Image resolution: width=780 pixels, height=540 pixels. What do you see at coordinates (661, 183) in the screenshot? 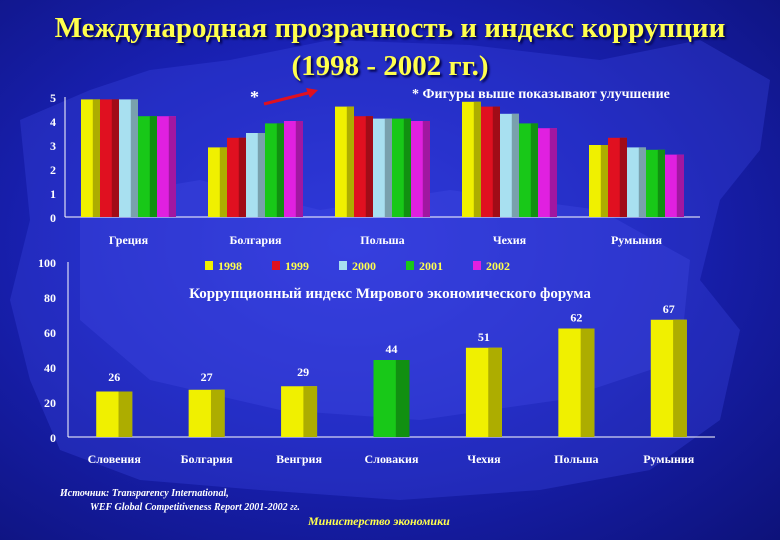
I see `bar-Румыния-2001-shade` at bounding box center [661, 183].